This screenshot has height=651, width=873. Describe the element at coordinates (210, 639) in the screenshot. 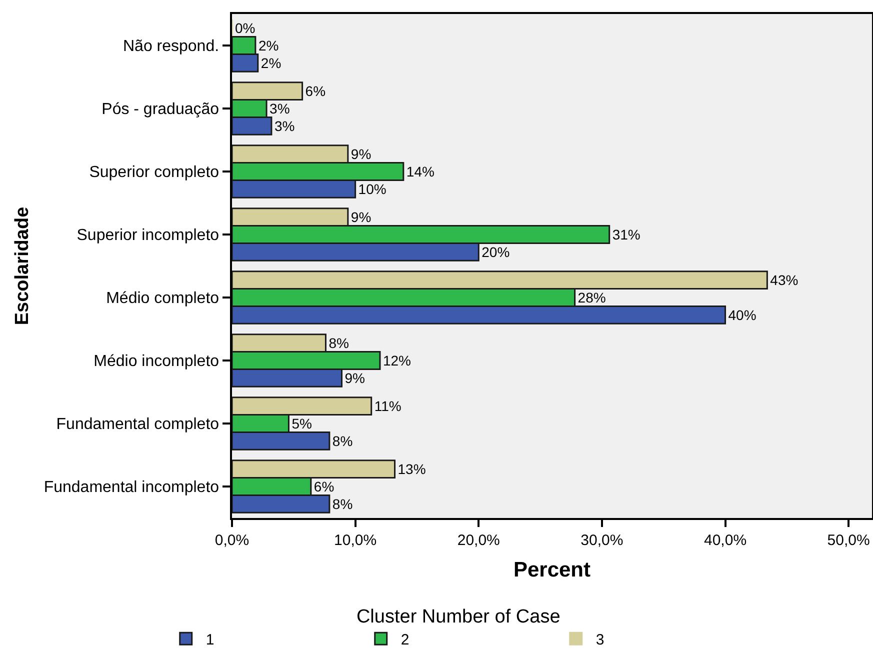

I see `legend-label: 1` at that location.